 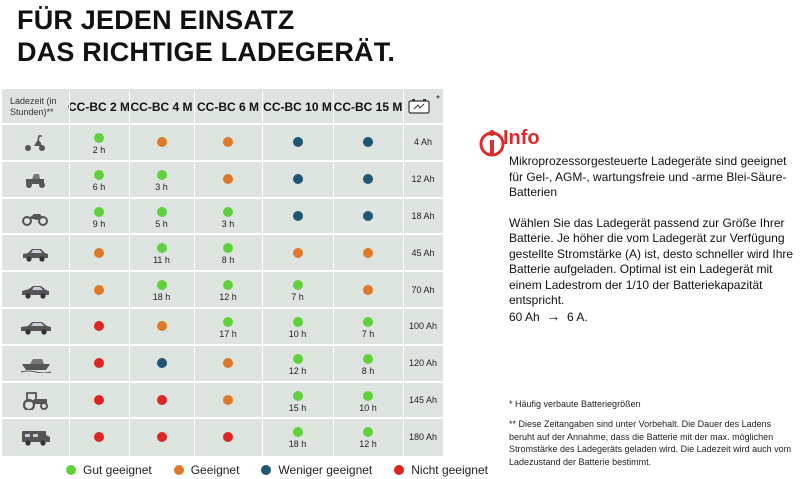 What do you see at coordinates (161, 297) in the screenshot?
I see `charge-time: 18 h` at bounding box center [161, 297].